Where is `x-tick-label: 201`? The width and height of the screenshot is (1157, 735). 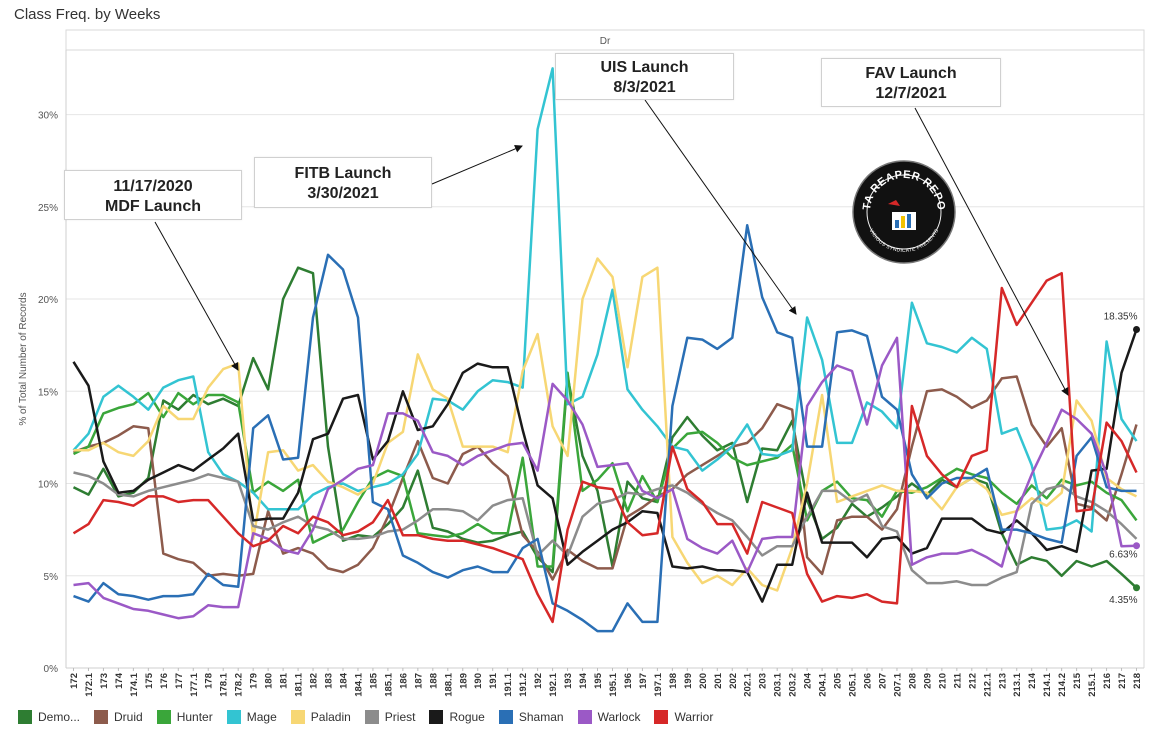 x-tick-label: 201 is located at coordinates (718, 680).